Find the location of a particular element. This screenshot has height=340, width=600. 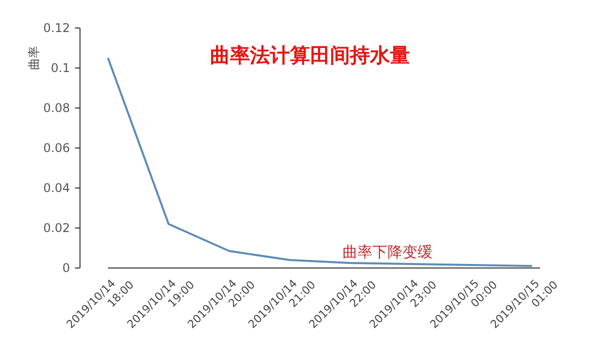

y-axis-title: 曲率 is located at coordinates (34, 58).